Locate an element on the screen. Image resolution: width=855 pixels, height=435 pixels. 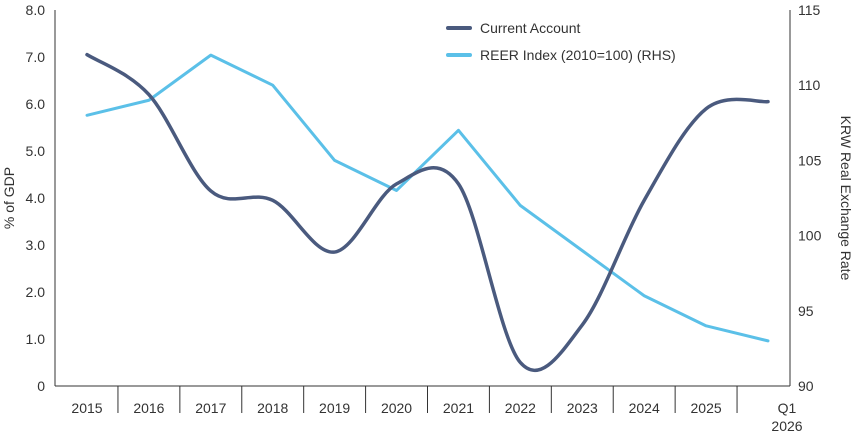
y-tick-label: 0 is located at coordinates (41, 386).